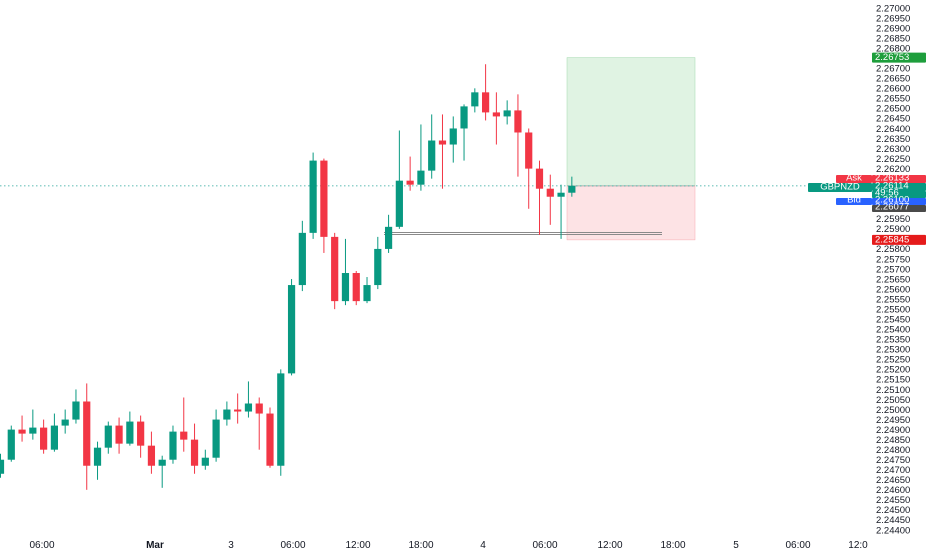  Describe the element at coordinates (433, 210) in the screenshot. I see `horizontal-lines` at that location.